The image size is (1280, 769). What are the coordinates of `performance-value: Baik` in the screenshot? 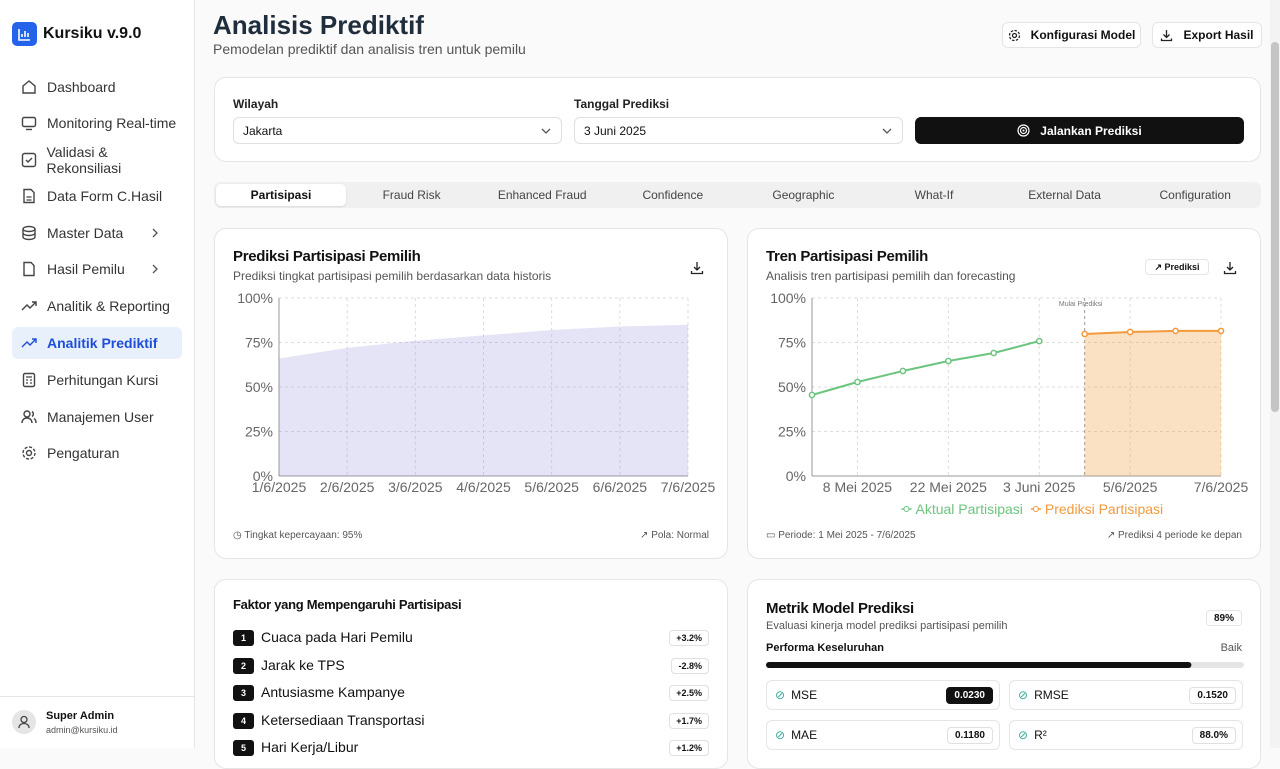 It's located at (1231, 648).